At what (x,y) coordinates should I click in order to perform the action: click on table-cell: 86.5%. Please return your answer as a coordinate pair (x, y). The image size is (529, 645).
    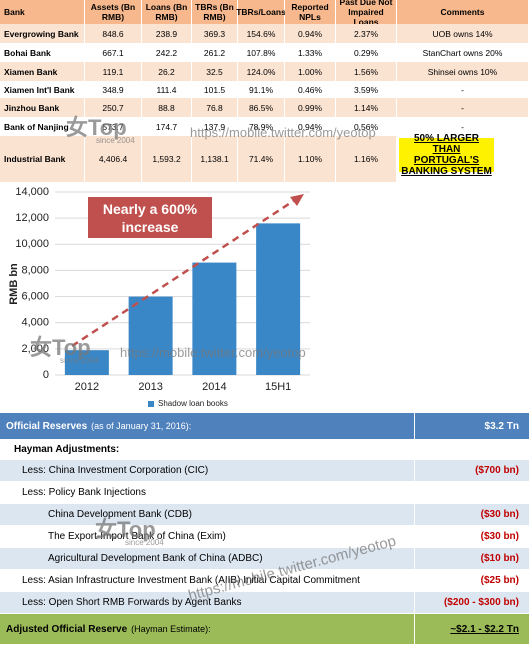
    Looking at the image, I should click on (261, 107).